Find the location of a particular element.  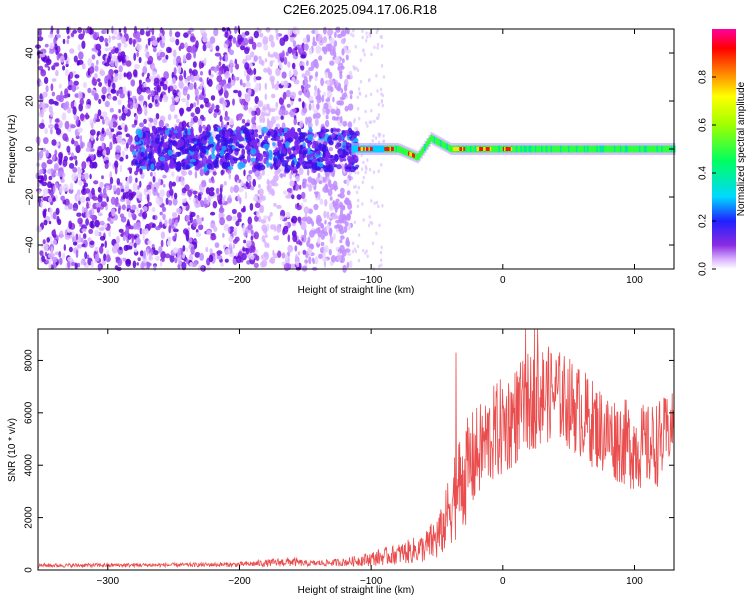

y-tick-label: 40 is located at coordinates (30, 53).